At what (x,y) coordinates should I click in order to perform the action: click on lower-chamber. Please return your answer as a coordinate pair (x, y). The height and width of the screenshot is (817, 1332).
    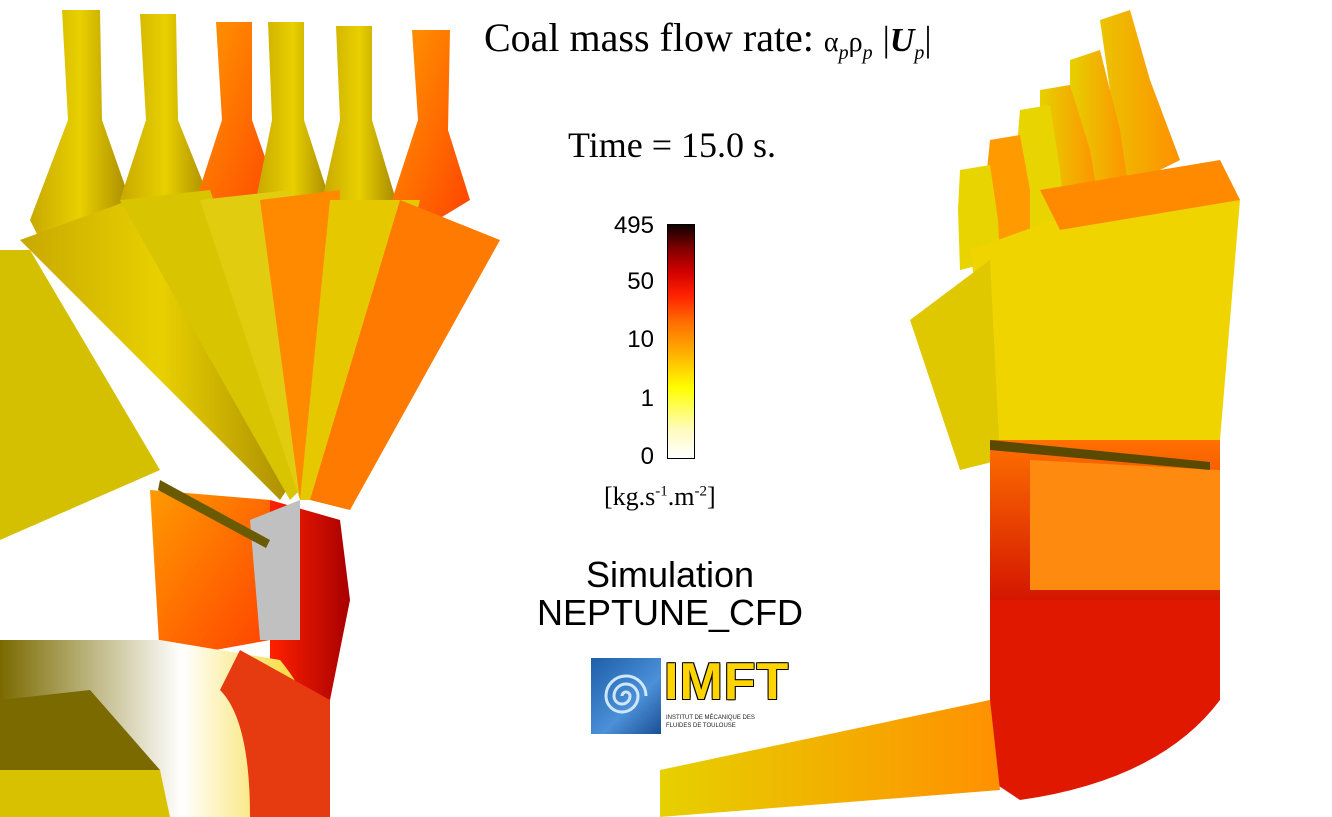
    Looking at the image, I should click on (250, 590).